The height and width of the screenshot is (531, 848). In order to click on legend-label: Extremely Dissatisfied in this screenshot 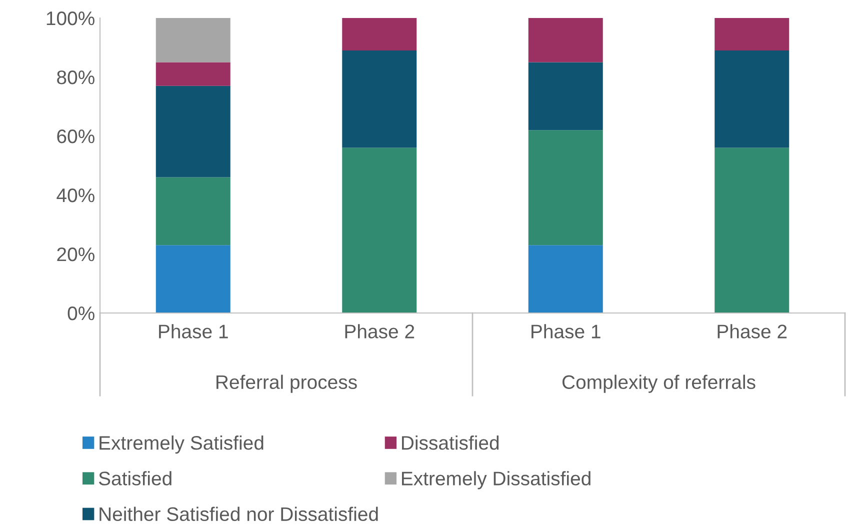, I will do `click(496, 480)`.